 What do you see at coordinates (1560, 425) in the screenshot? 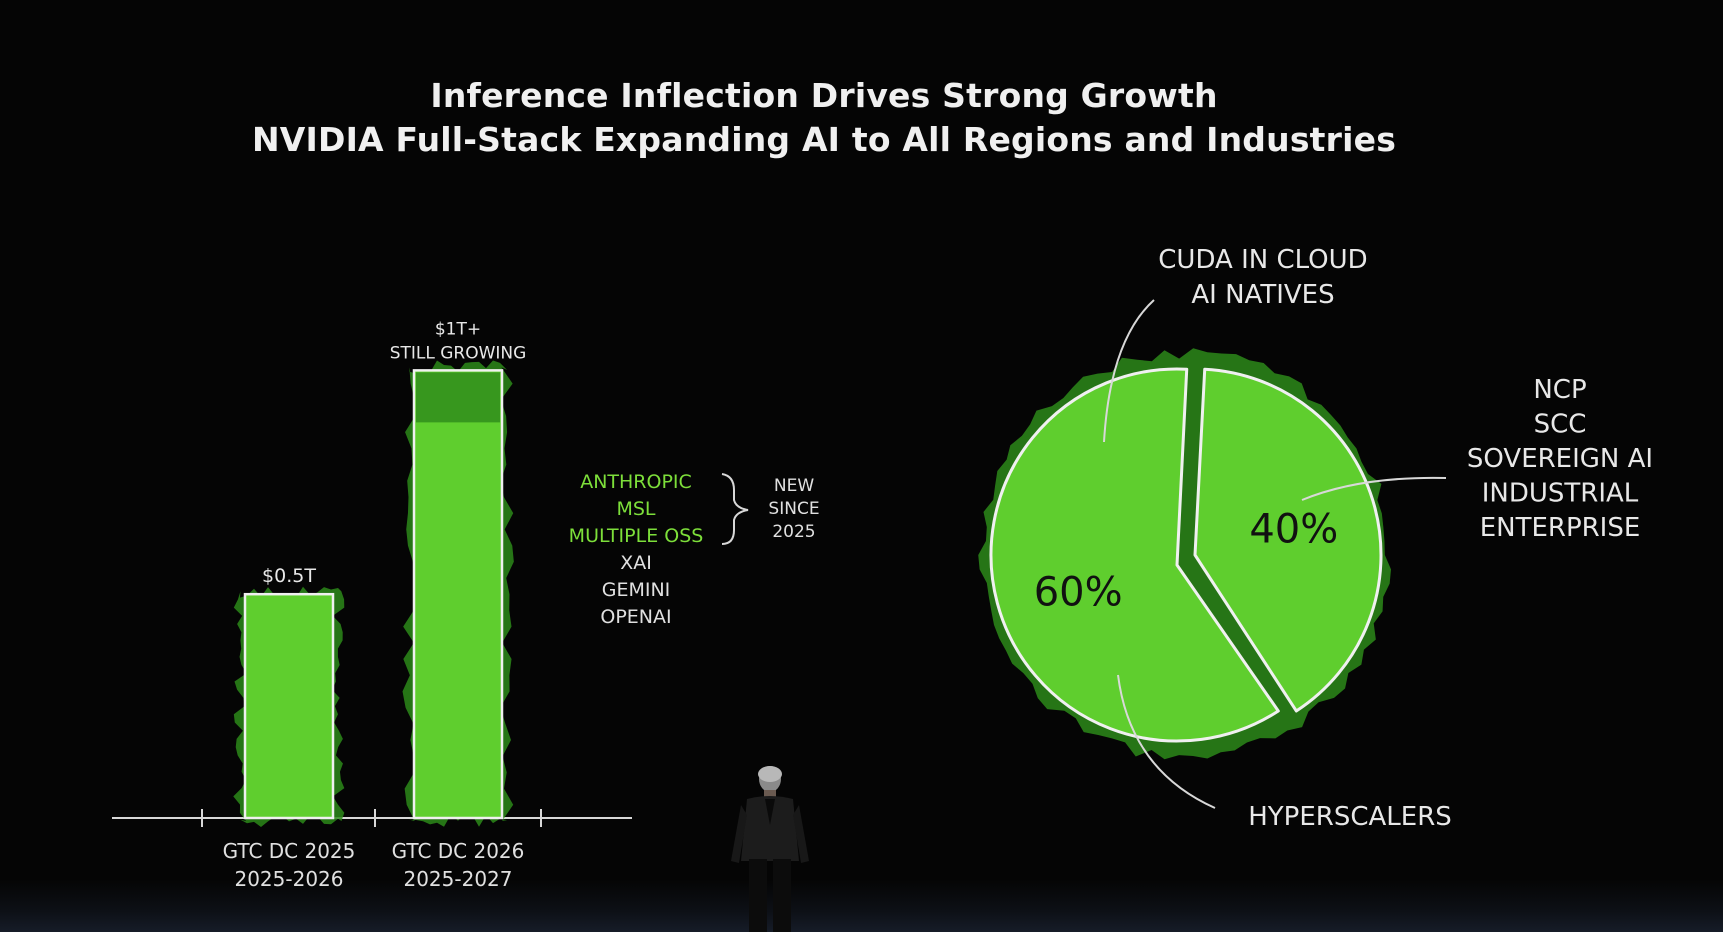
I see `pie-callout-label: SCC` at bounding box center [1560, 425].